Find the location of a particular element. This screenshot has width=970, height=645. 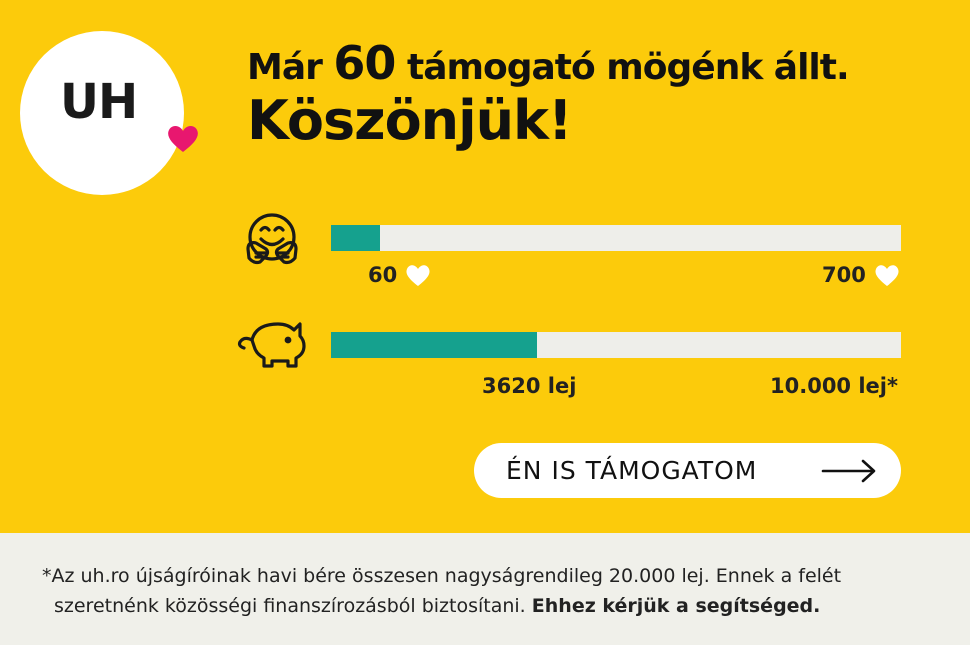

headline-suffix: támogató mögénk állt. is located at coordinates (628, 67).